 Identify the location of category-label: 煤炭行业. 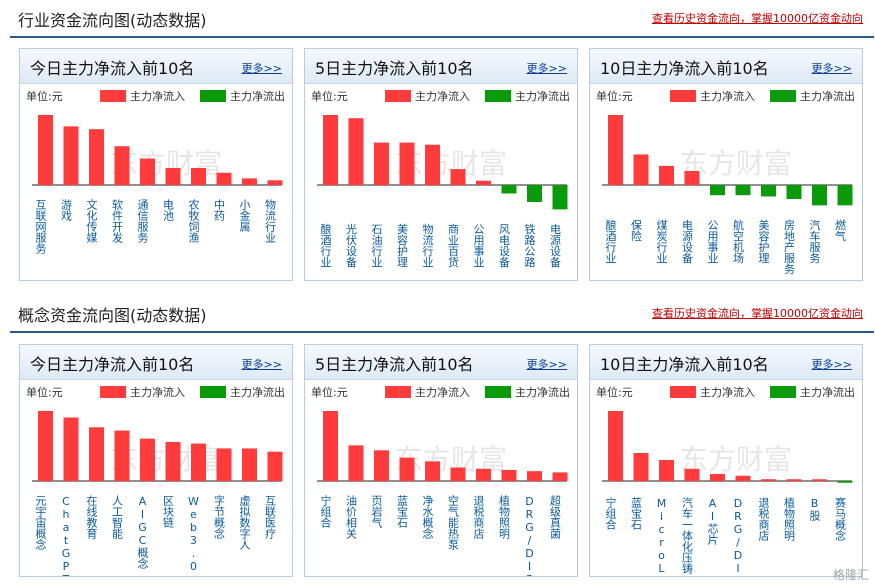
(661, 241).